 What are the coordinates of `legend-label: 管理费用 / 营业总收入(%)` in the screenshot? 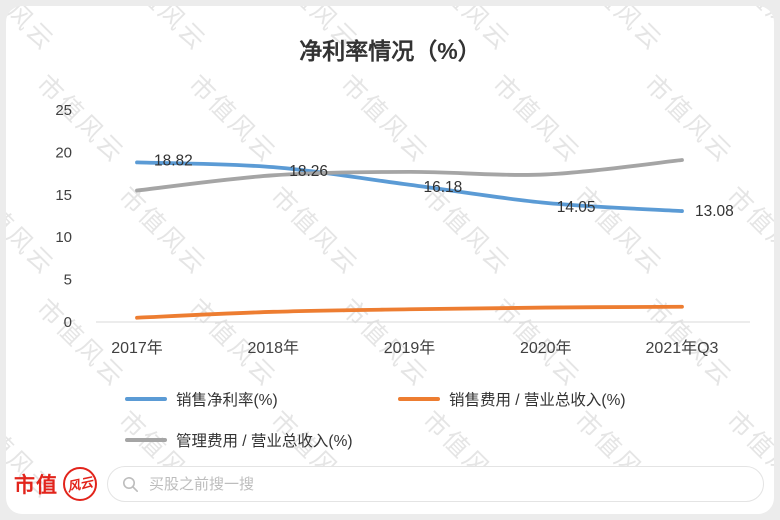 It's located at (264, 441).